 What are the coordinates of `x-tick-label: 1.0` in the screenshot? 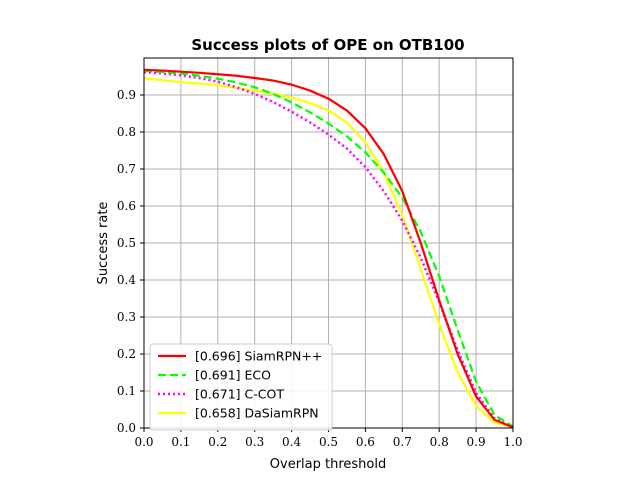 It's located at (512, 442).